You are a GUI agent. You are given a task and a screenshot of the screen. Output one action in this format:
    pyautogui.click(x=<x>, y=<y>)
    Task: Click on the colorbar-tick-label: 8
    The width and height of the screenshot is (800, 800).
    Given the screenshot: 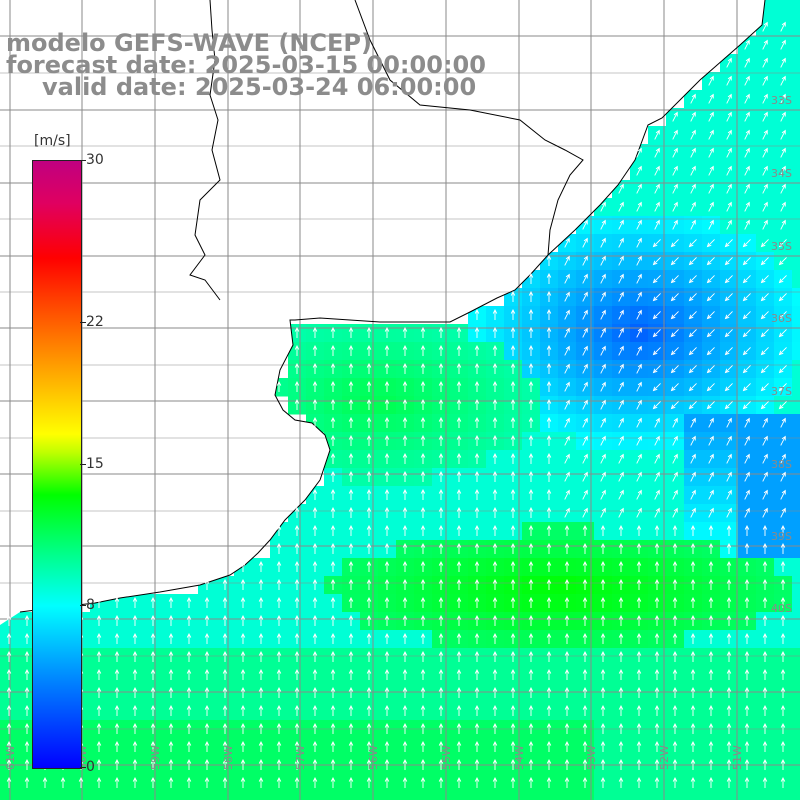 What is the action you would take?
    pyautogui.click(x=90, y=605)
    